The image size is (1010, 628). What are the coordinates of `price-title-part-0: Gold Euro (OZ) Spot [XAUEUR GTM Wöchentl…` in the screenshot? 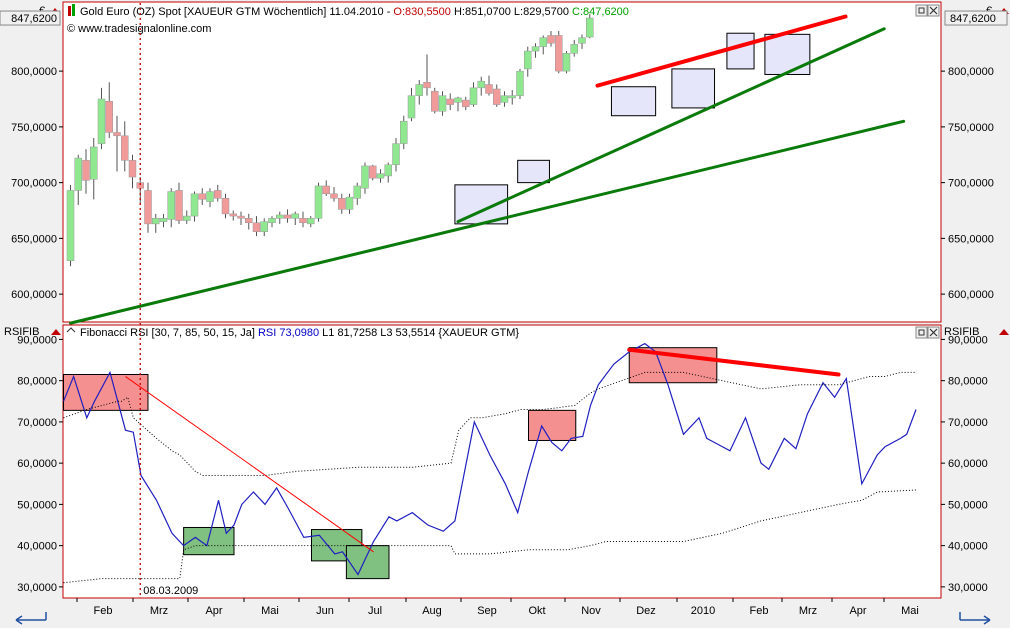 It's located at (236, 12).